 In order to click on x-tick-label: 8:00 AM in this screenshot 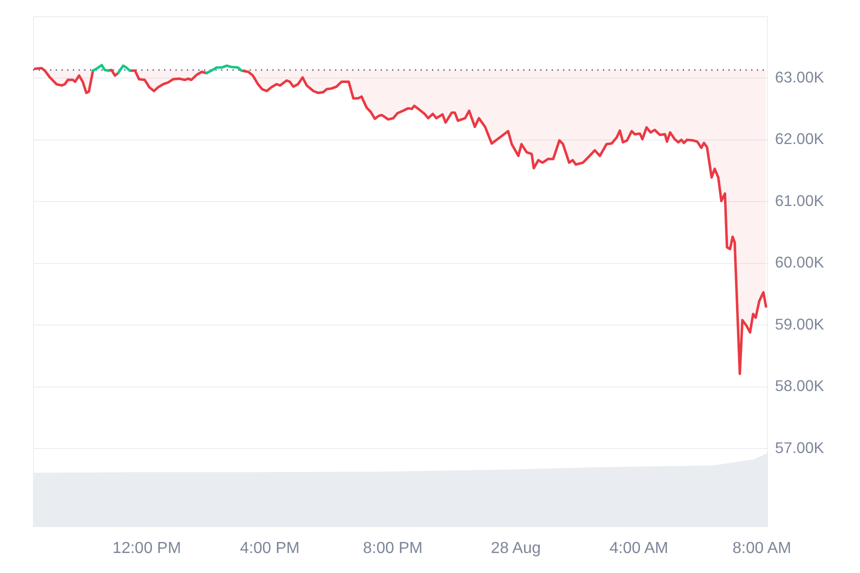, I will do `click(762, 549)`.